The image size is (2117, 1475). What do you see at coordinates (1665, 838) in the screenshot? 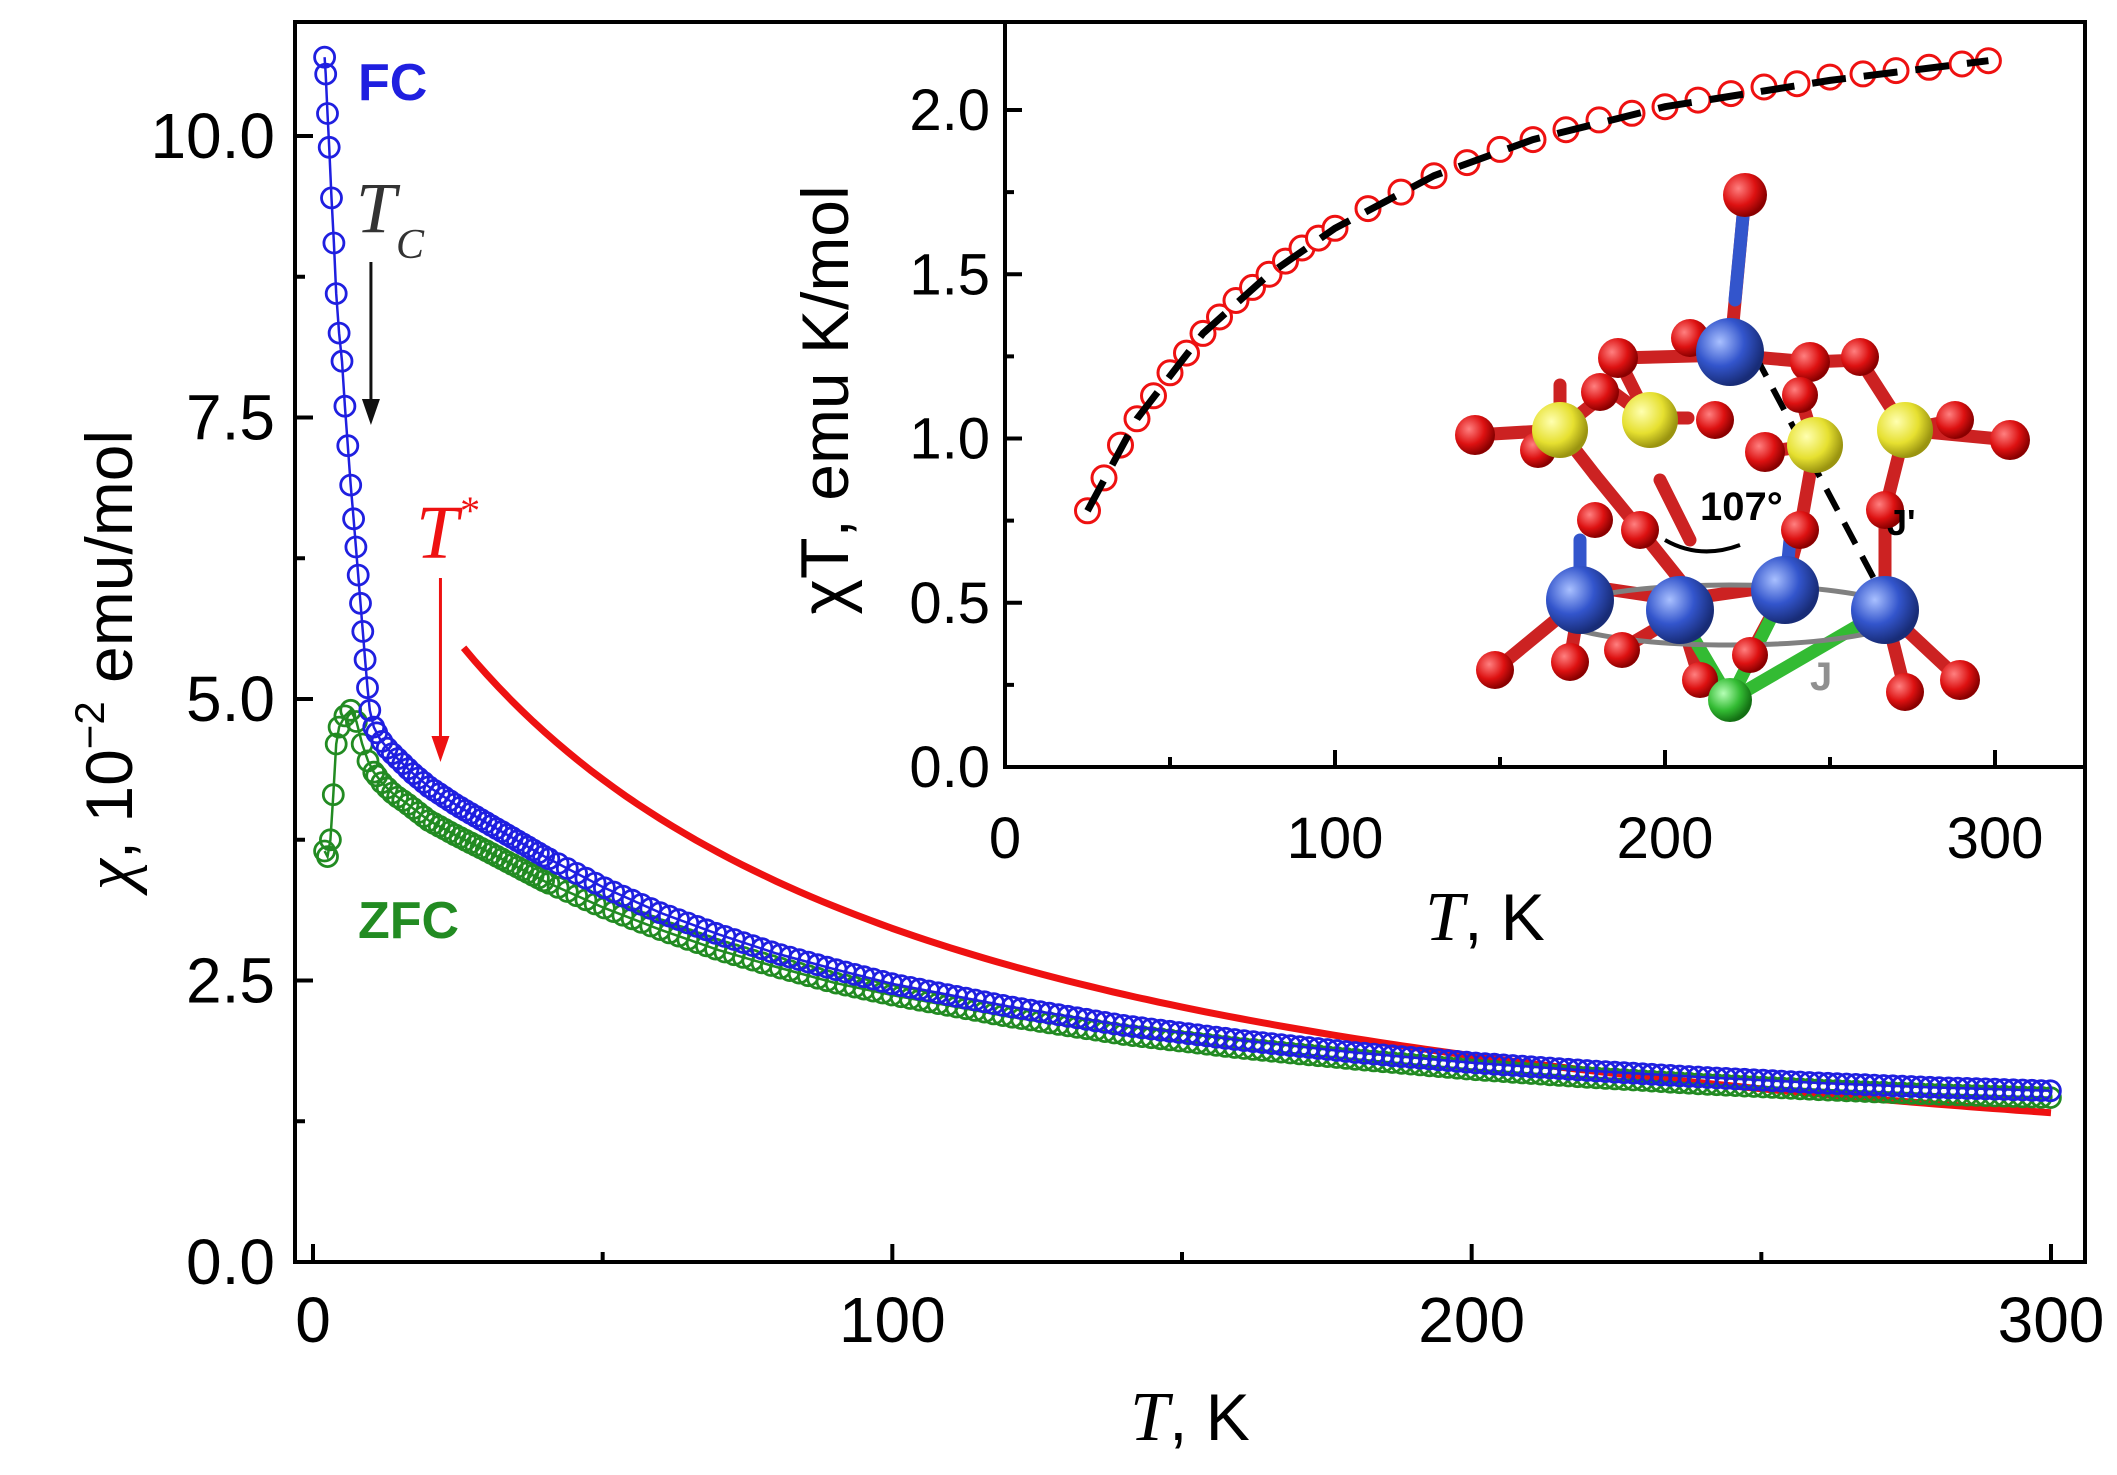
I see `inset-x-tick-label: 200` at bounding box center [1665, 838].